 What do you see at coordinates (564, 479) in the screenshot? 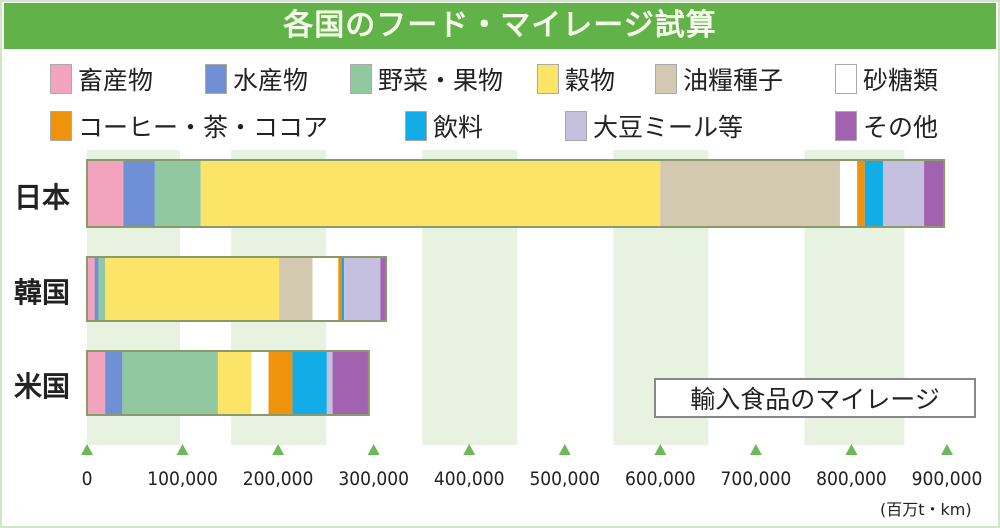
I see `tick-label: 500,000` at bounding box center [564, 479].